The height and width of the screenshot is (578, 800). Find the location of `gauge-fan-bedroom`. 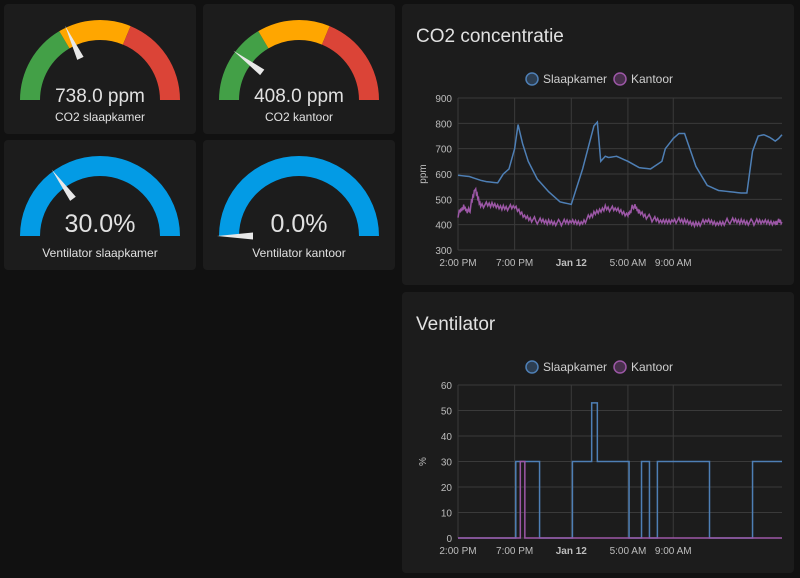

gauge-fan-bedroom is located at coordinates (100, 196).